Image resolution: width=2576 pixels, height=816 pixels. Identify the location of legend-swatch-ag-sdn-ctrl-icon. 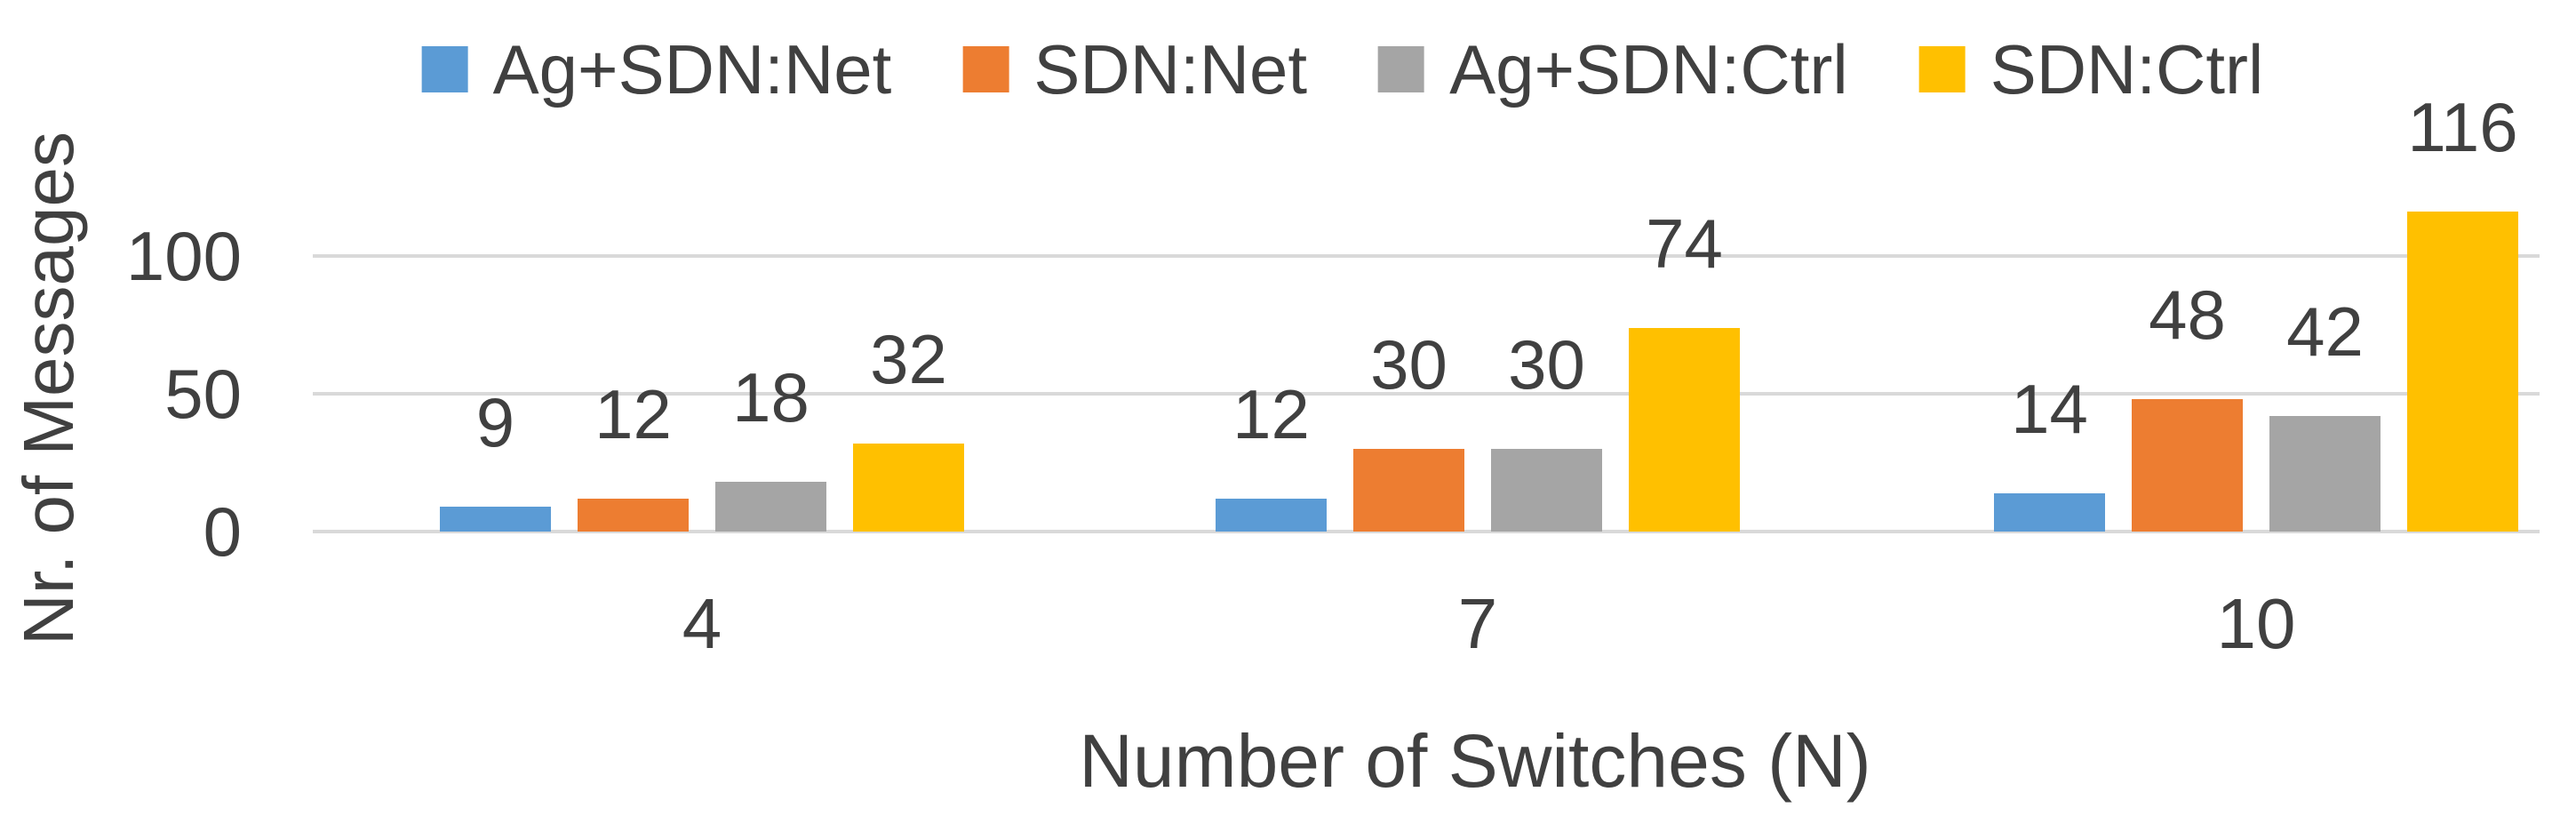
(1401, 69).